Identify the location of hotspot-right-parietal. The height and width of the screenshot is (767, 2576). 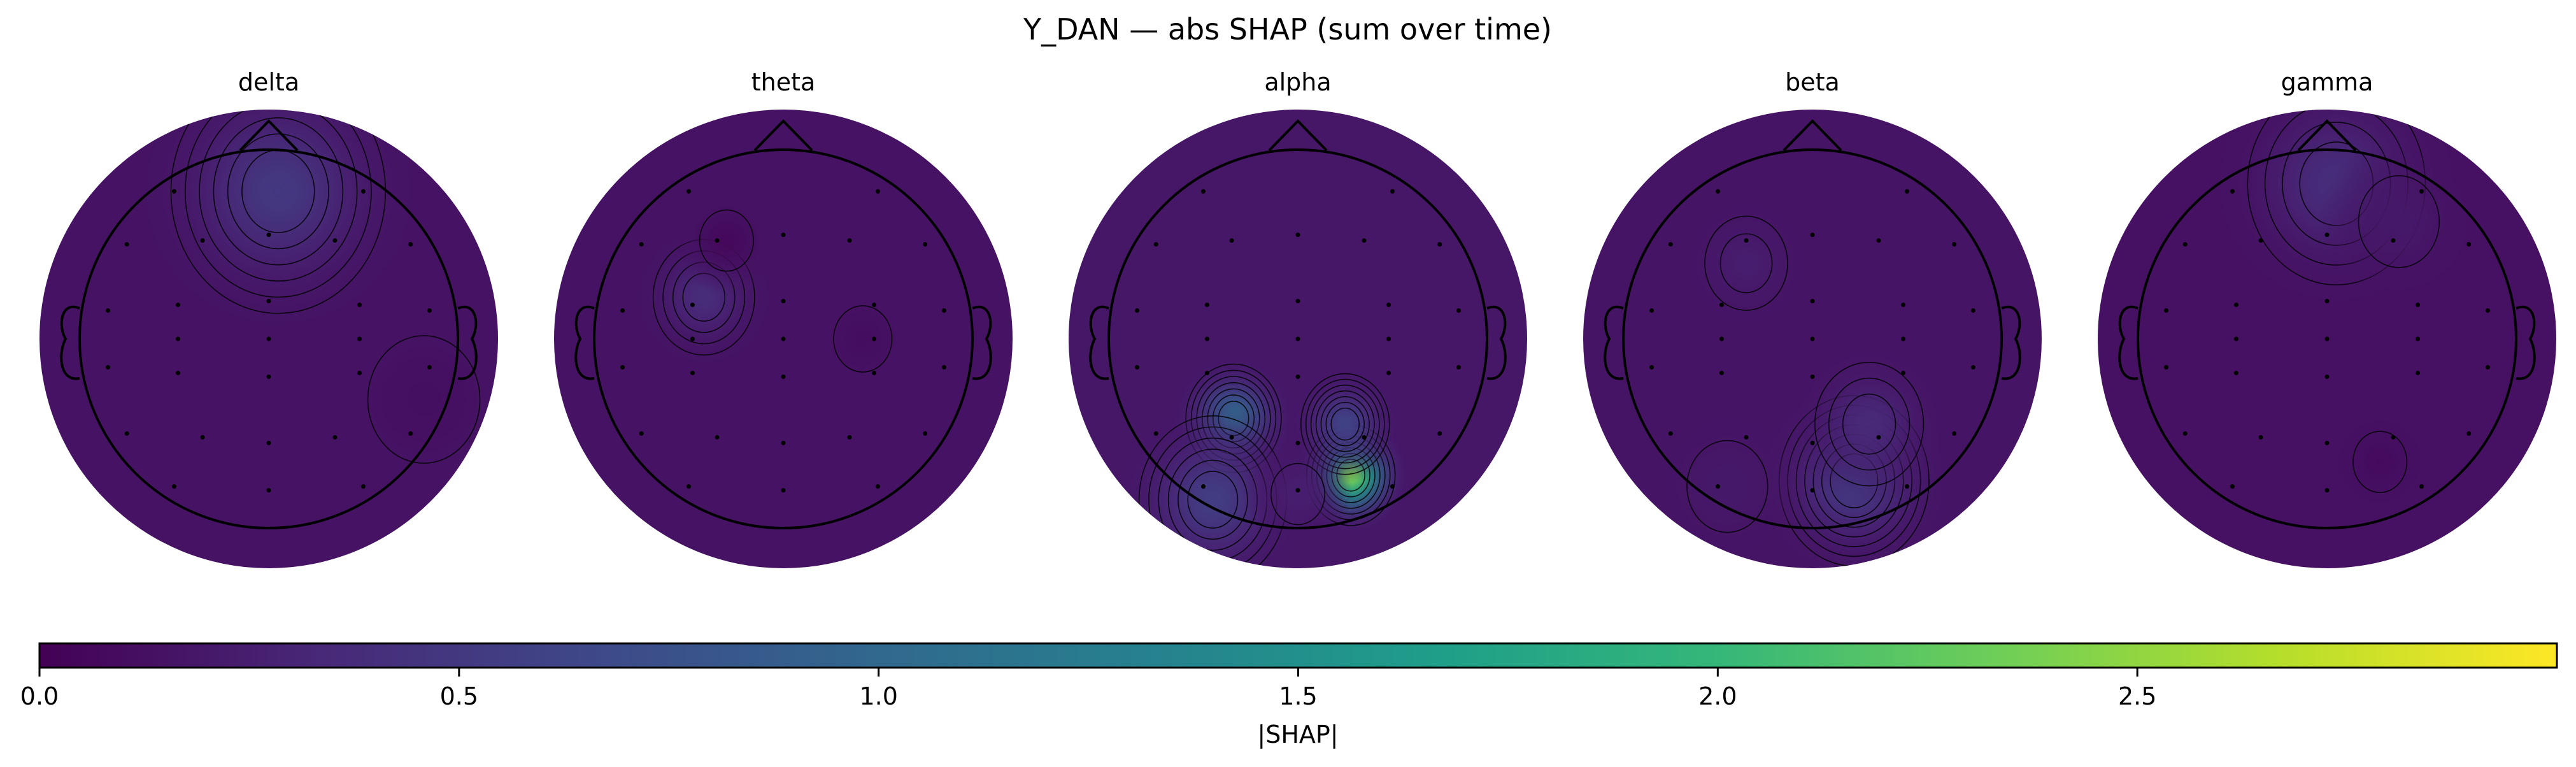
(1869, 424).